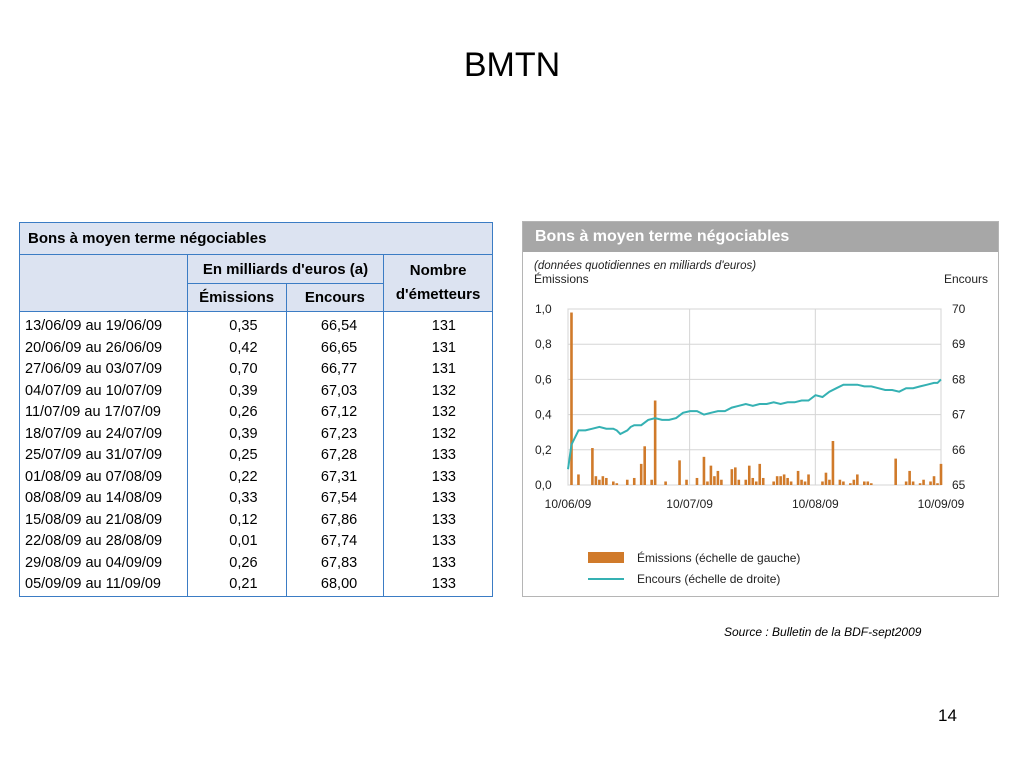 Image resolution: width=1024 pixels, height=768 pixels. Describe the element at coordinates (285, 269) in the screenshot. I see `group-header: En milliards d'euros (a)` at that location.